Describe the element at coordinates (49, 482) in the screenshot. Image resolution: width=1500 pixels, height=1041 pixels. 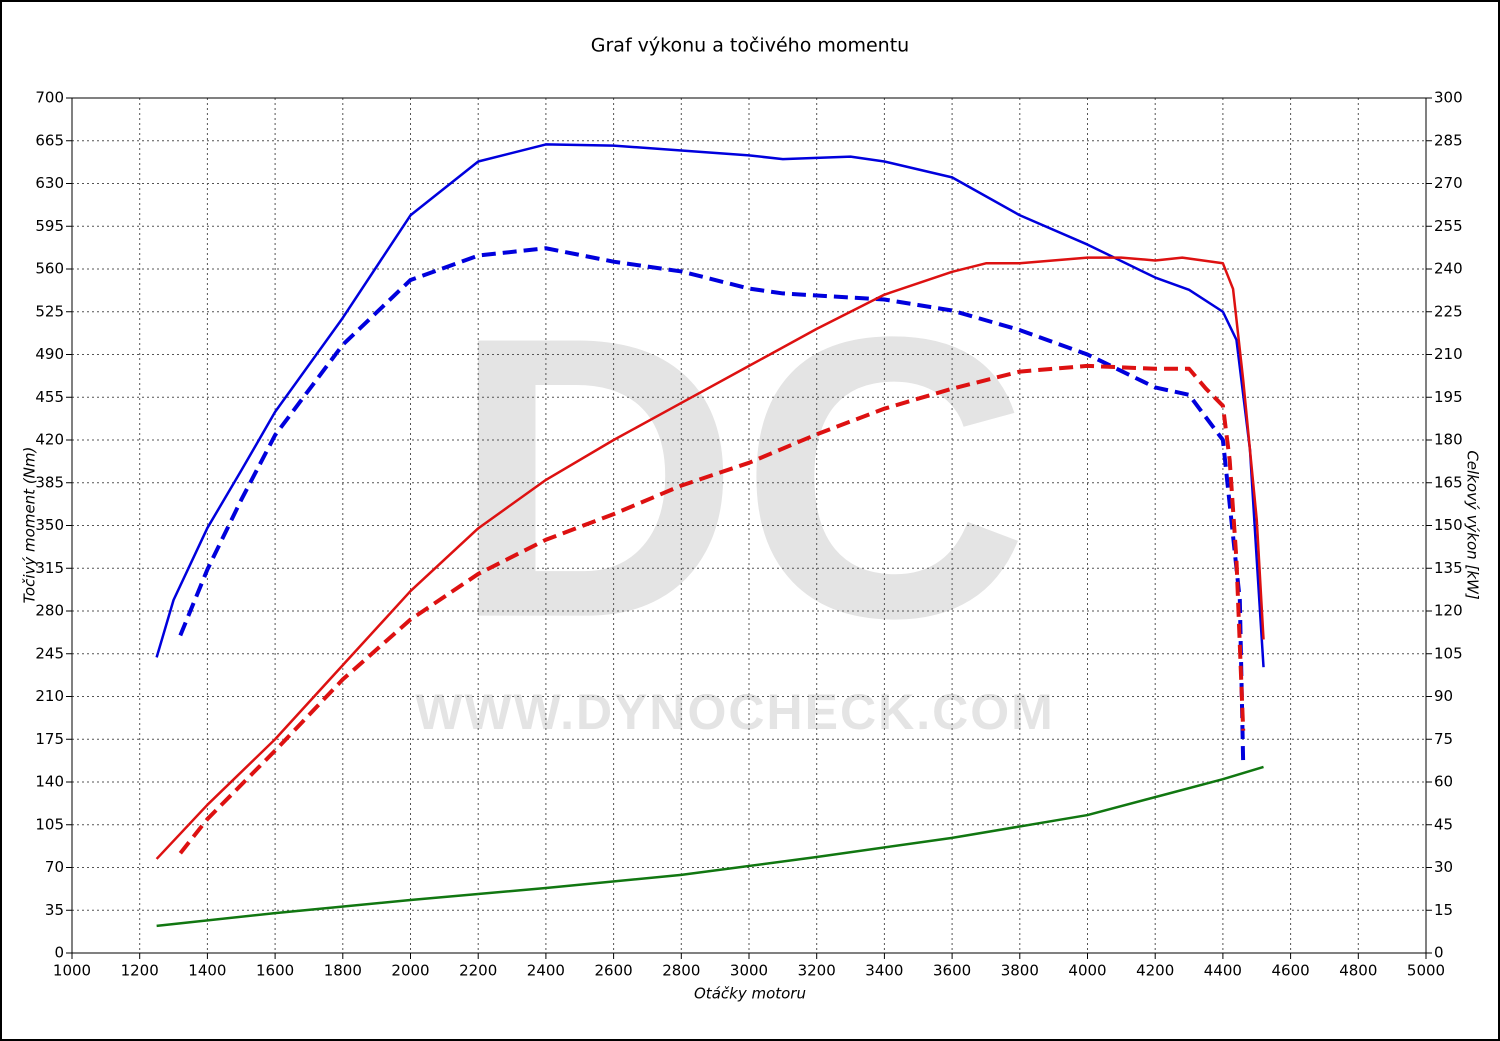
I see `y-tick-label: 385` at that location.